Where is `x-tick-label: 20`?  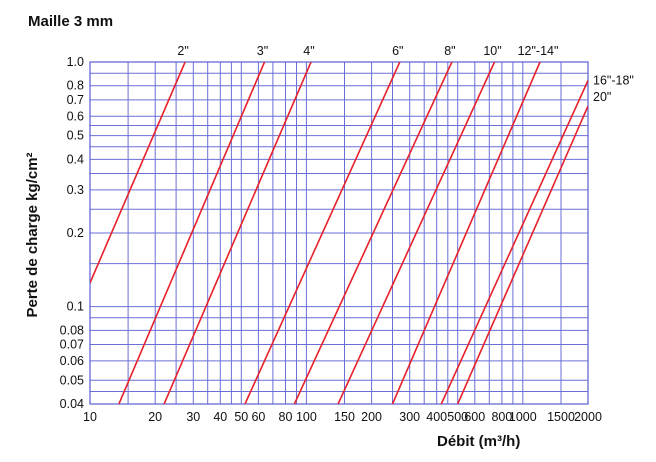
x-tick-label: 20 is located at coordinates (155, 417).